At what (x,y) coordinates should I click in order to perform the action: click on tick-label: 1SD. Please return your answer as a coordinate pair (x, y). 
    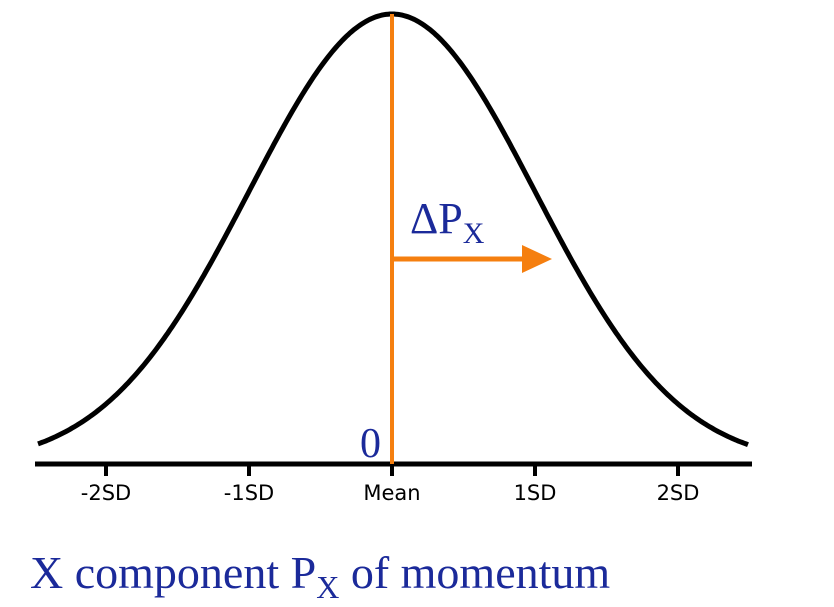
    Looking at the image, I should click on (535, 493).